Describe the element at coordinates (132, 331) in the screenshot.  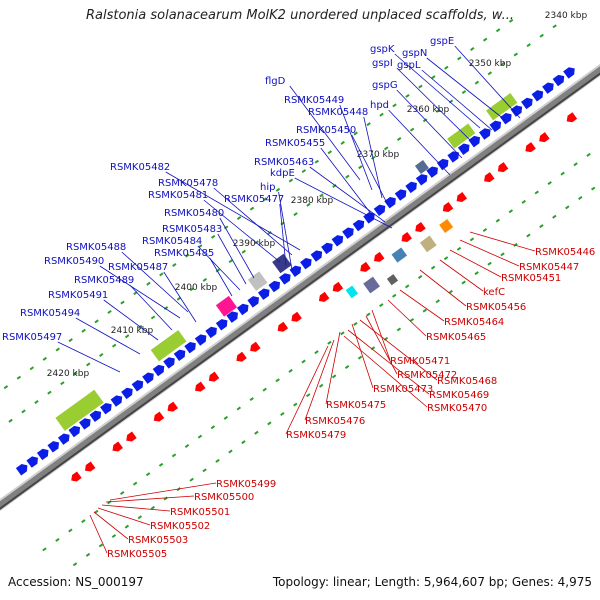
I see `tick-label: 2410 kbp` at that location.